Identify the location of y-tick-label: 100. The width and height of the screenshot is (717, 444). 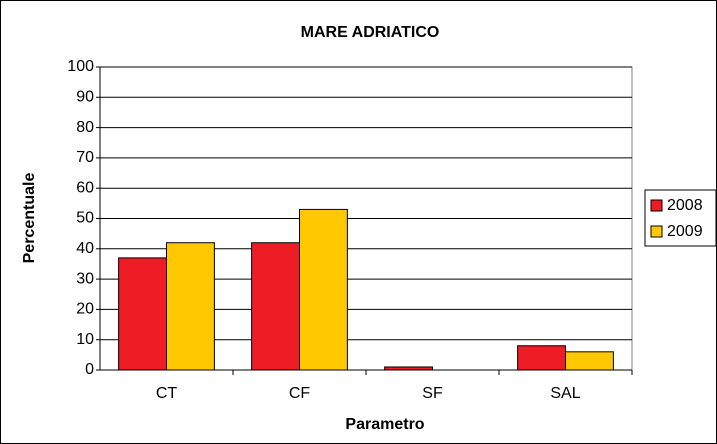
(80, 66).